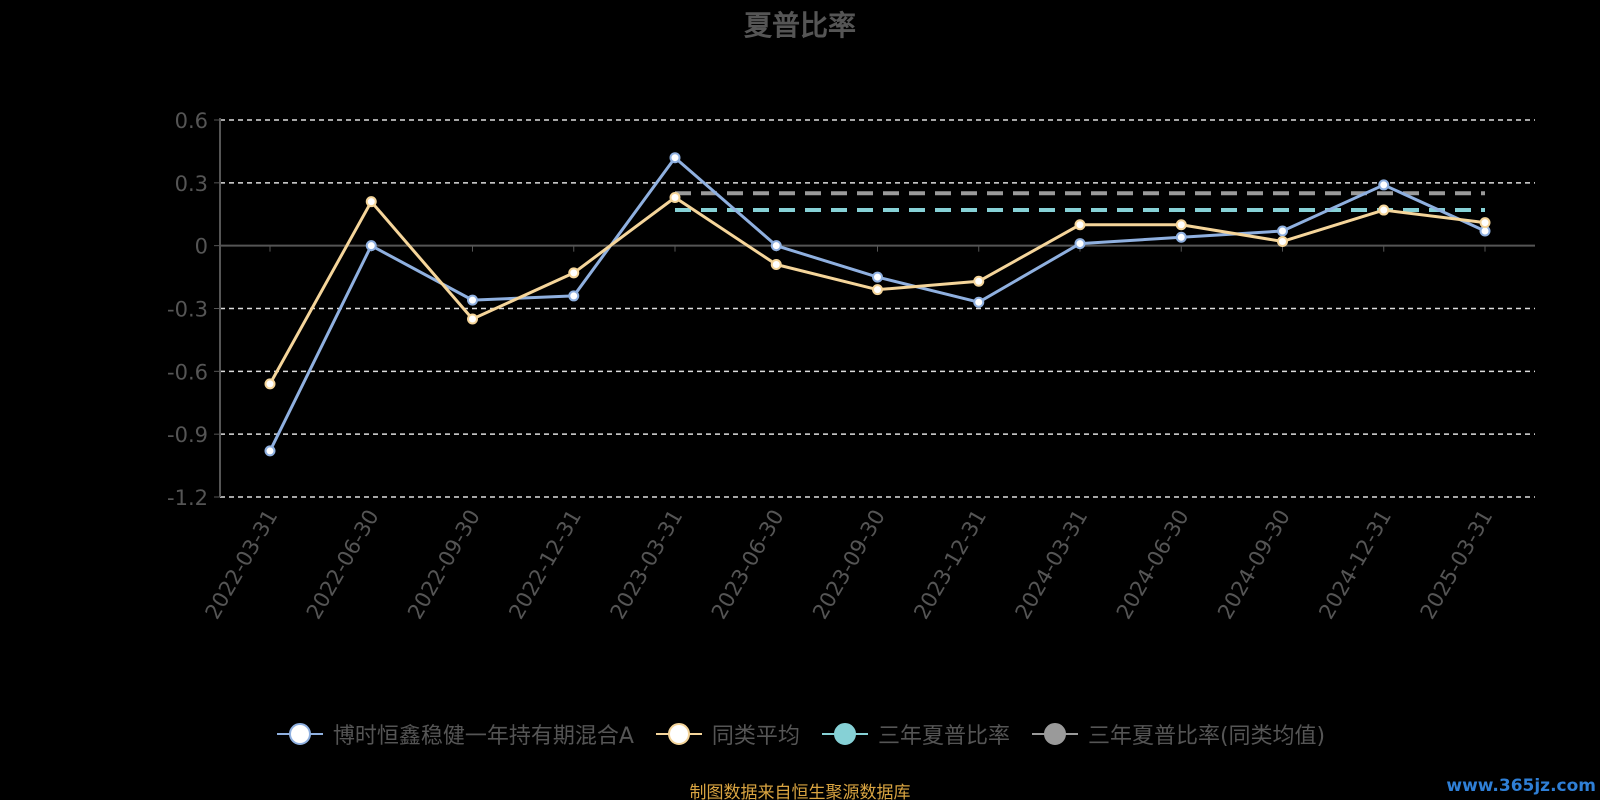  What do you see at coordinates (748, 565) in the screenshot?
I see `x-tick-label: 2023-06-30` at bounding box center [748, 565].